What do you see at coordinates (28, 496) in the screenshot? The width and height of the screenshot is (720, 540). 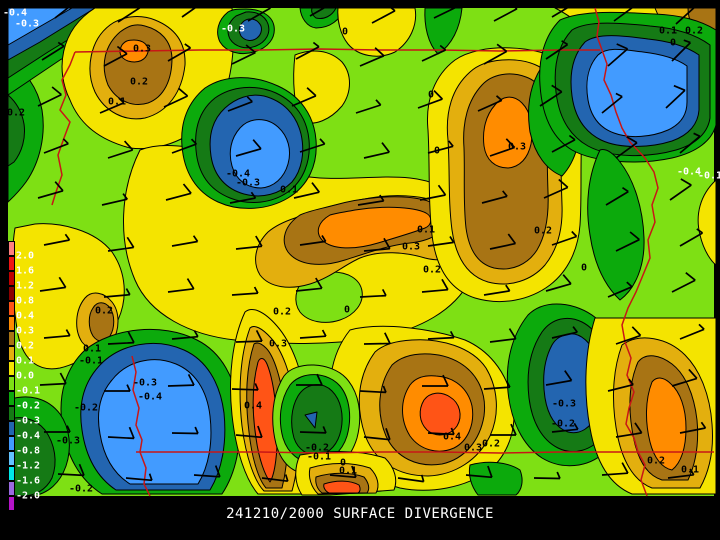 I see `colorbar-value: -2.0` at bounding box center [28, 496].